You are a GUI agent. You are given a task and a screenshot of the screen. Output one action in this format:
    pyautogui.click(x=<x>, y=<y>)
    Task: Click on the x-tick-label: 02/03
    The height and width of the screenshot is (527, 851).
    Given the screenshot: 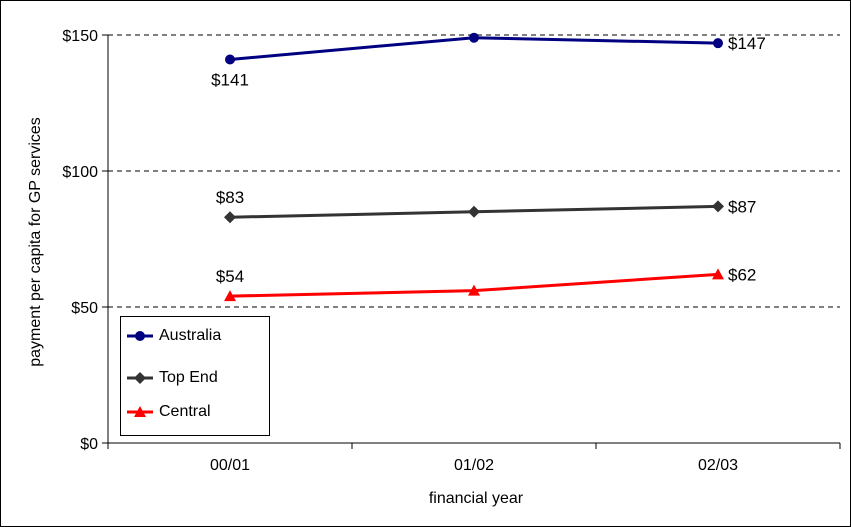 What is the action you would take?
    pyautogui.click(x=718, y=465)
    